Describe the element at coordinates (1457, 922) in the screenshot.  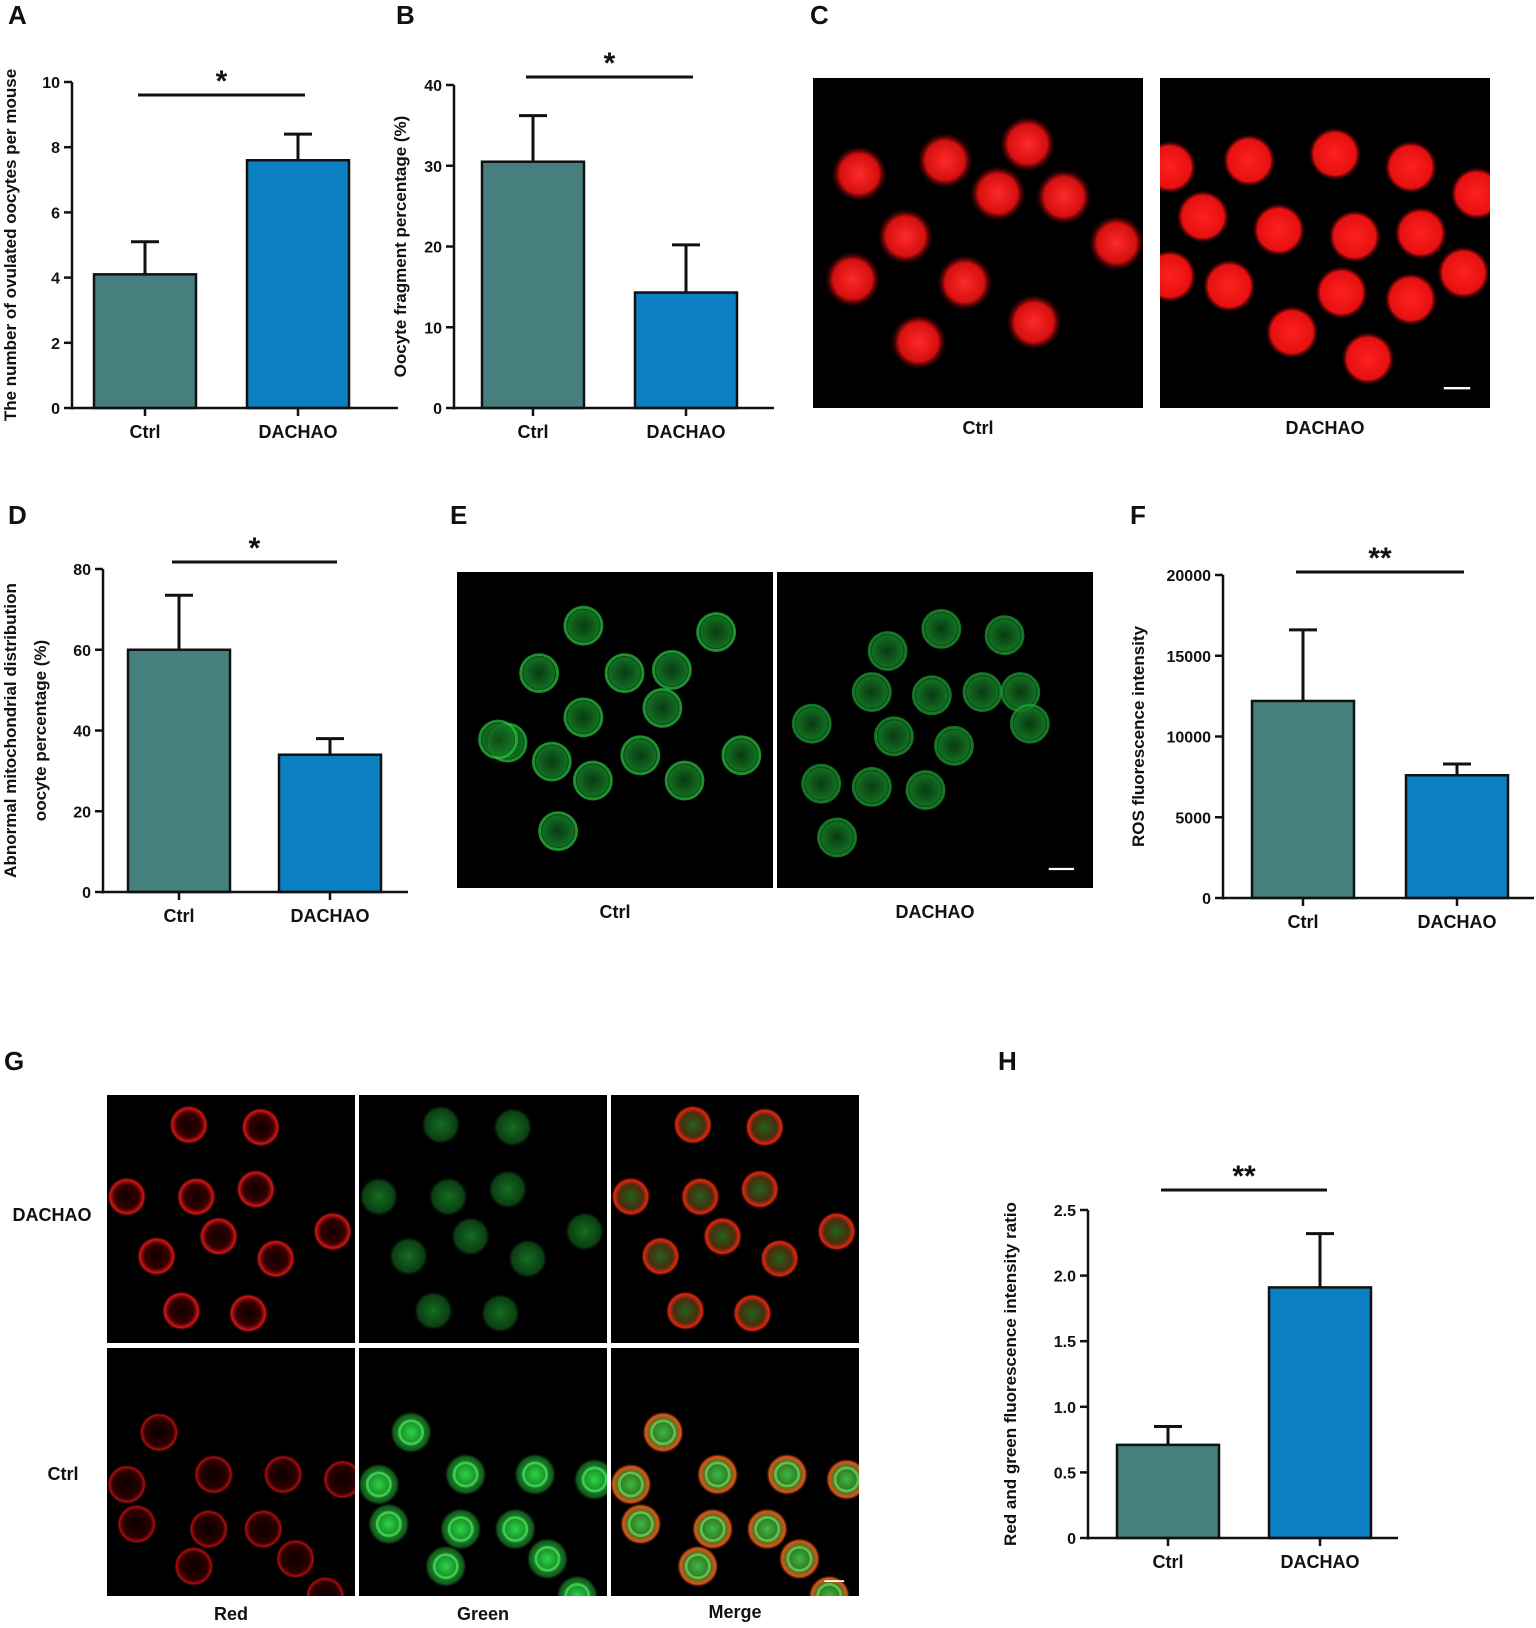
I see `x-tick-label-f-dachao: DACHAO` at that location.